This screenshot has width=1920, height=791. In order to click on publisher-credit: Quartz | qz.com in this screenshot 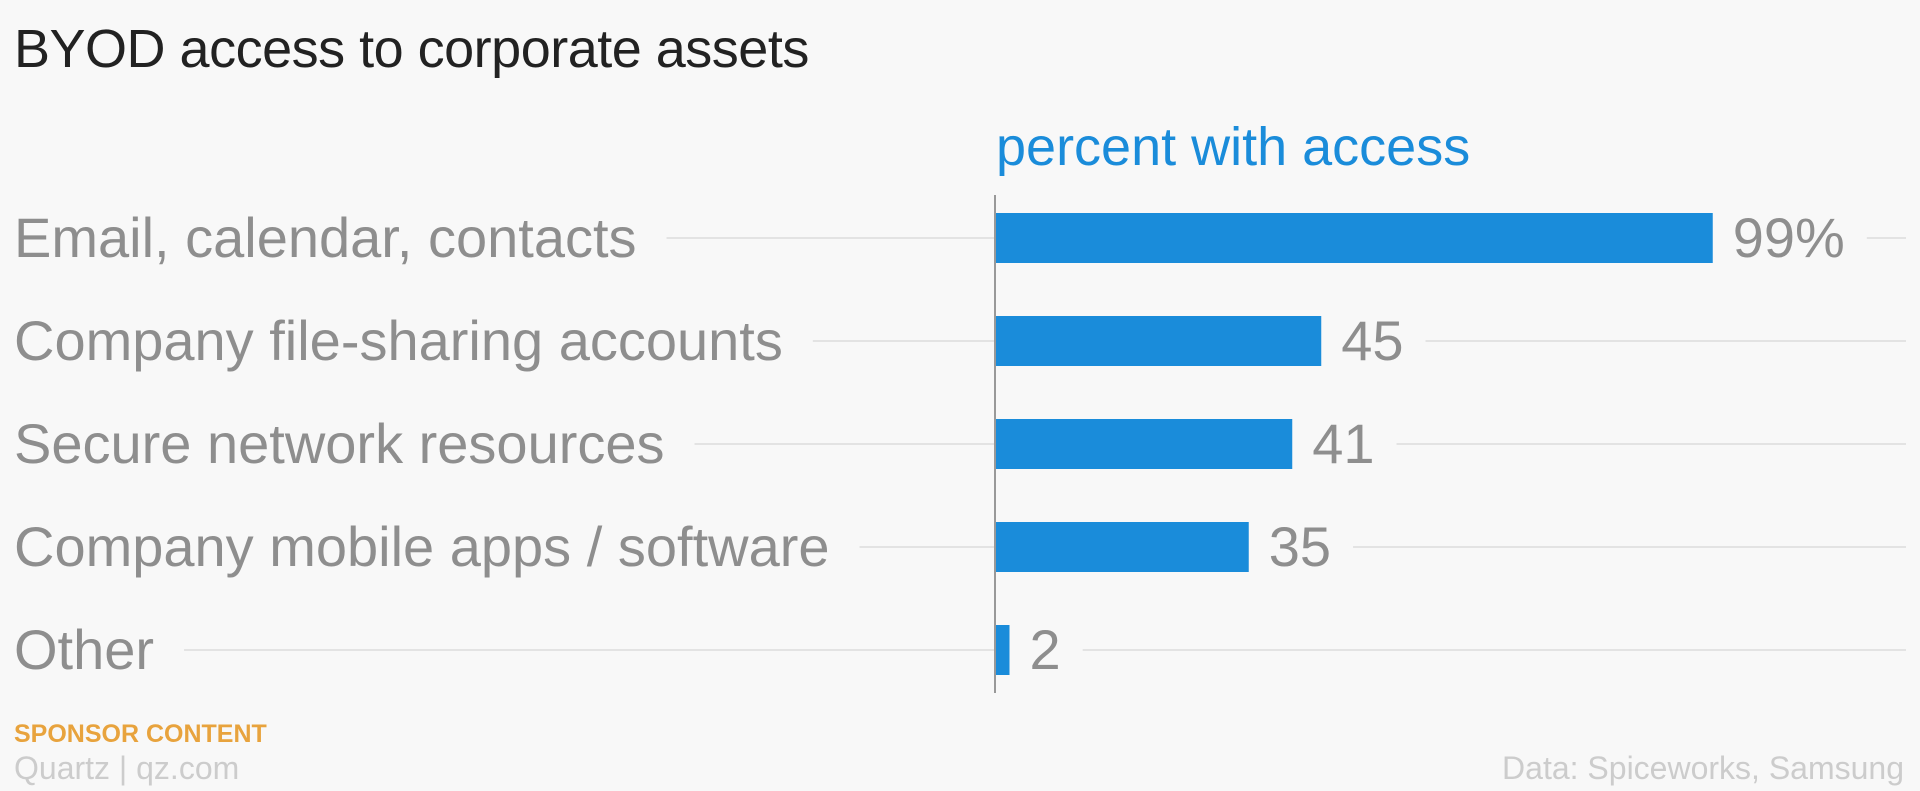, I will do `click(127, 768)`.